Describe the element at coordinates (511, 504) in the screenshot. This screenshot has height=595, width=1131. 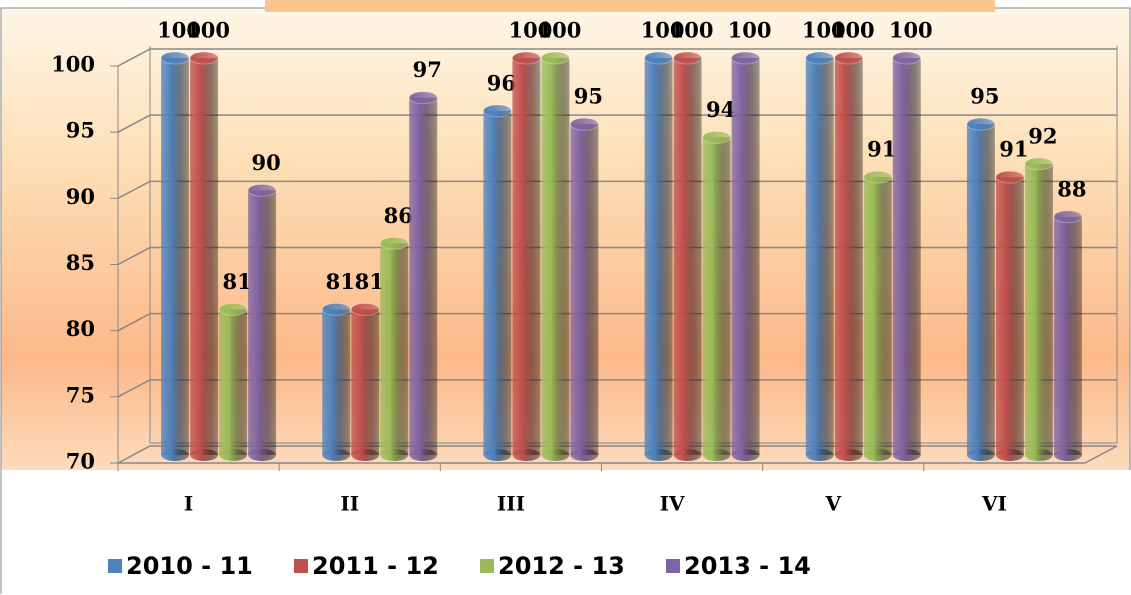
I see `x-tick-label: III` at that location.